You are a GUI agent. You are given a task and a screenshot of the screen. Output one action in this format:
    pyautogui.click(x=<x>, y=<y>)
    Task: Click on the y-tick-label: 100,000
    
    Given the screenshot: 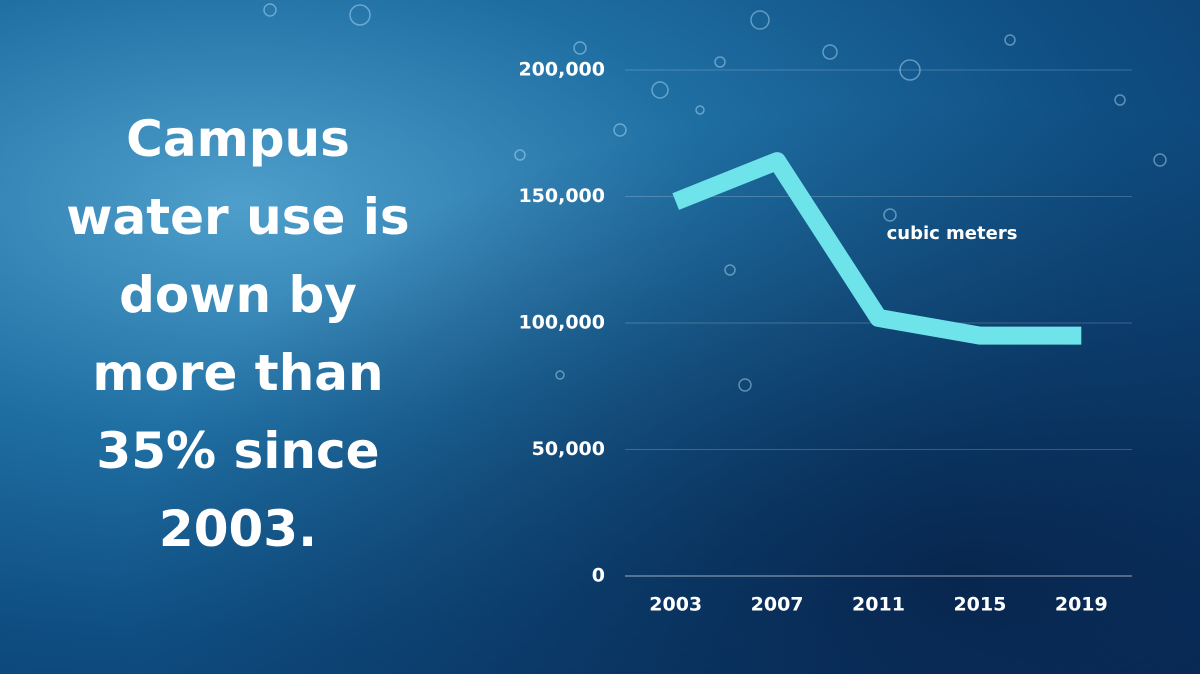 What is the action you would take?
    pyautogui.click(x=561, y=323)
    